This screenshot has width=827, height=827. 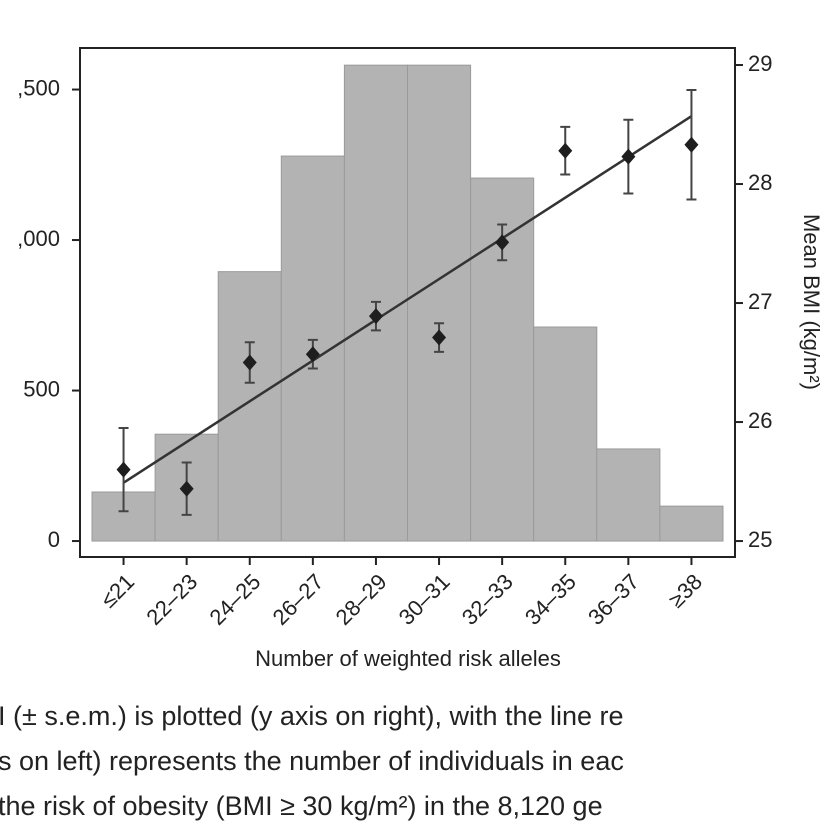 What do you see at coordinates (760, 301) in the screenshot?
I see `y2-tick-label: 27` at bounding box center [760, 301].